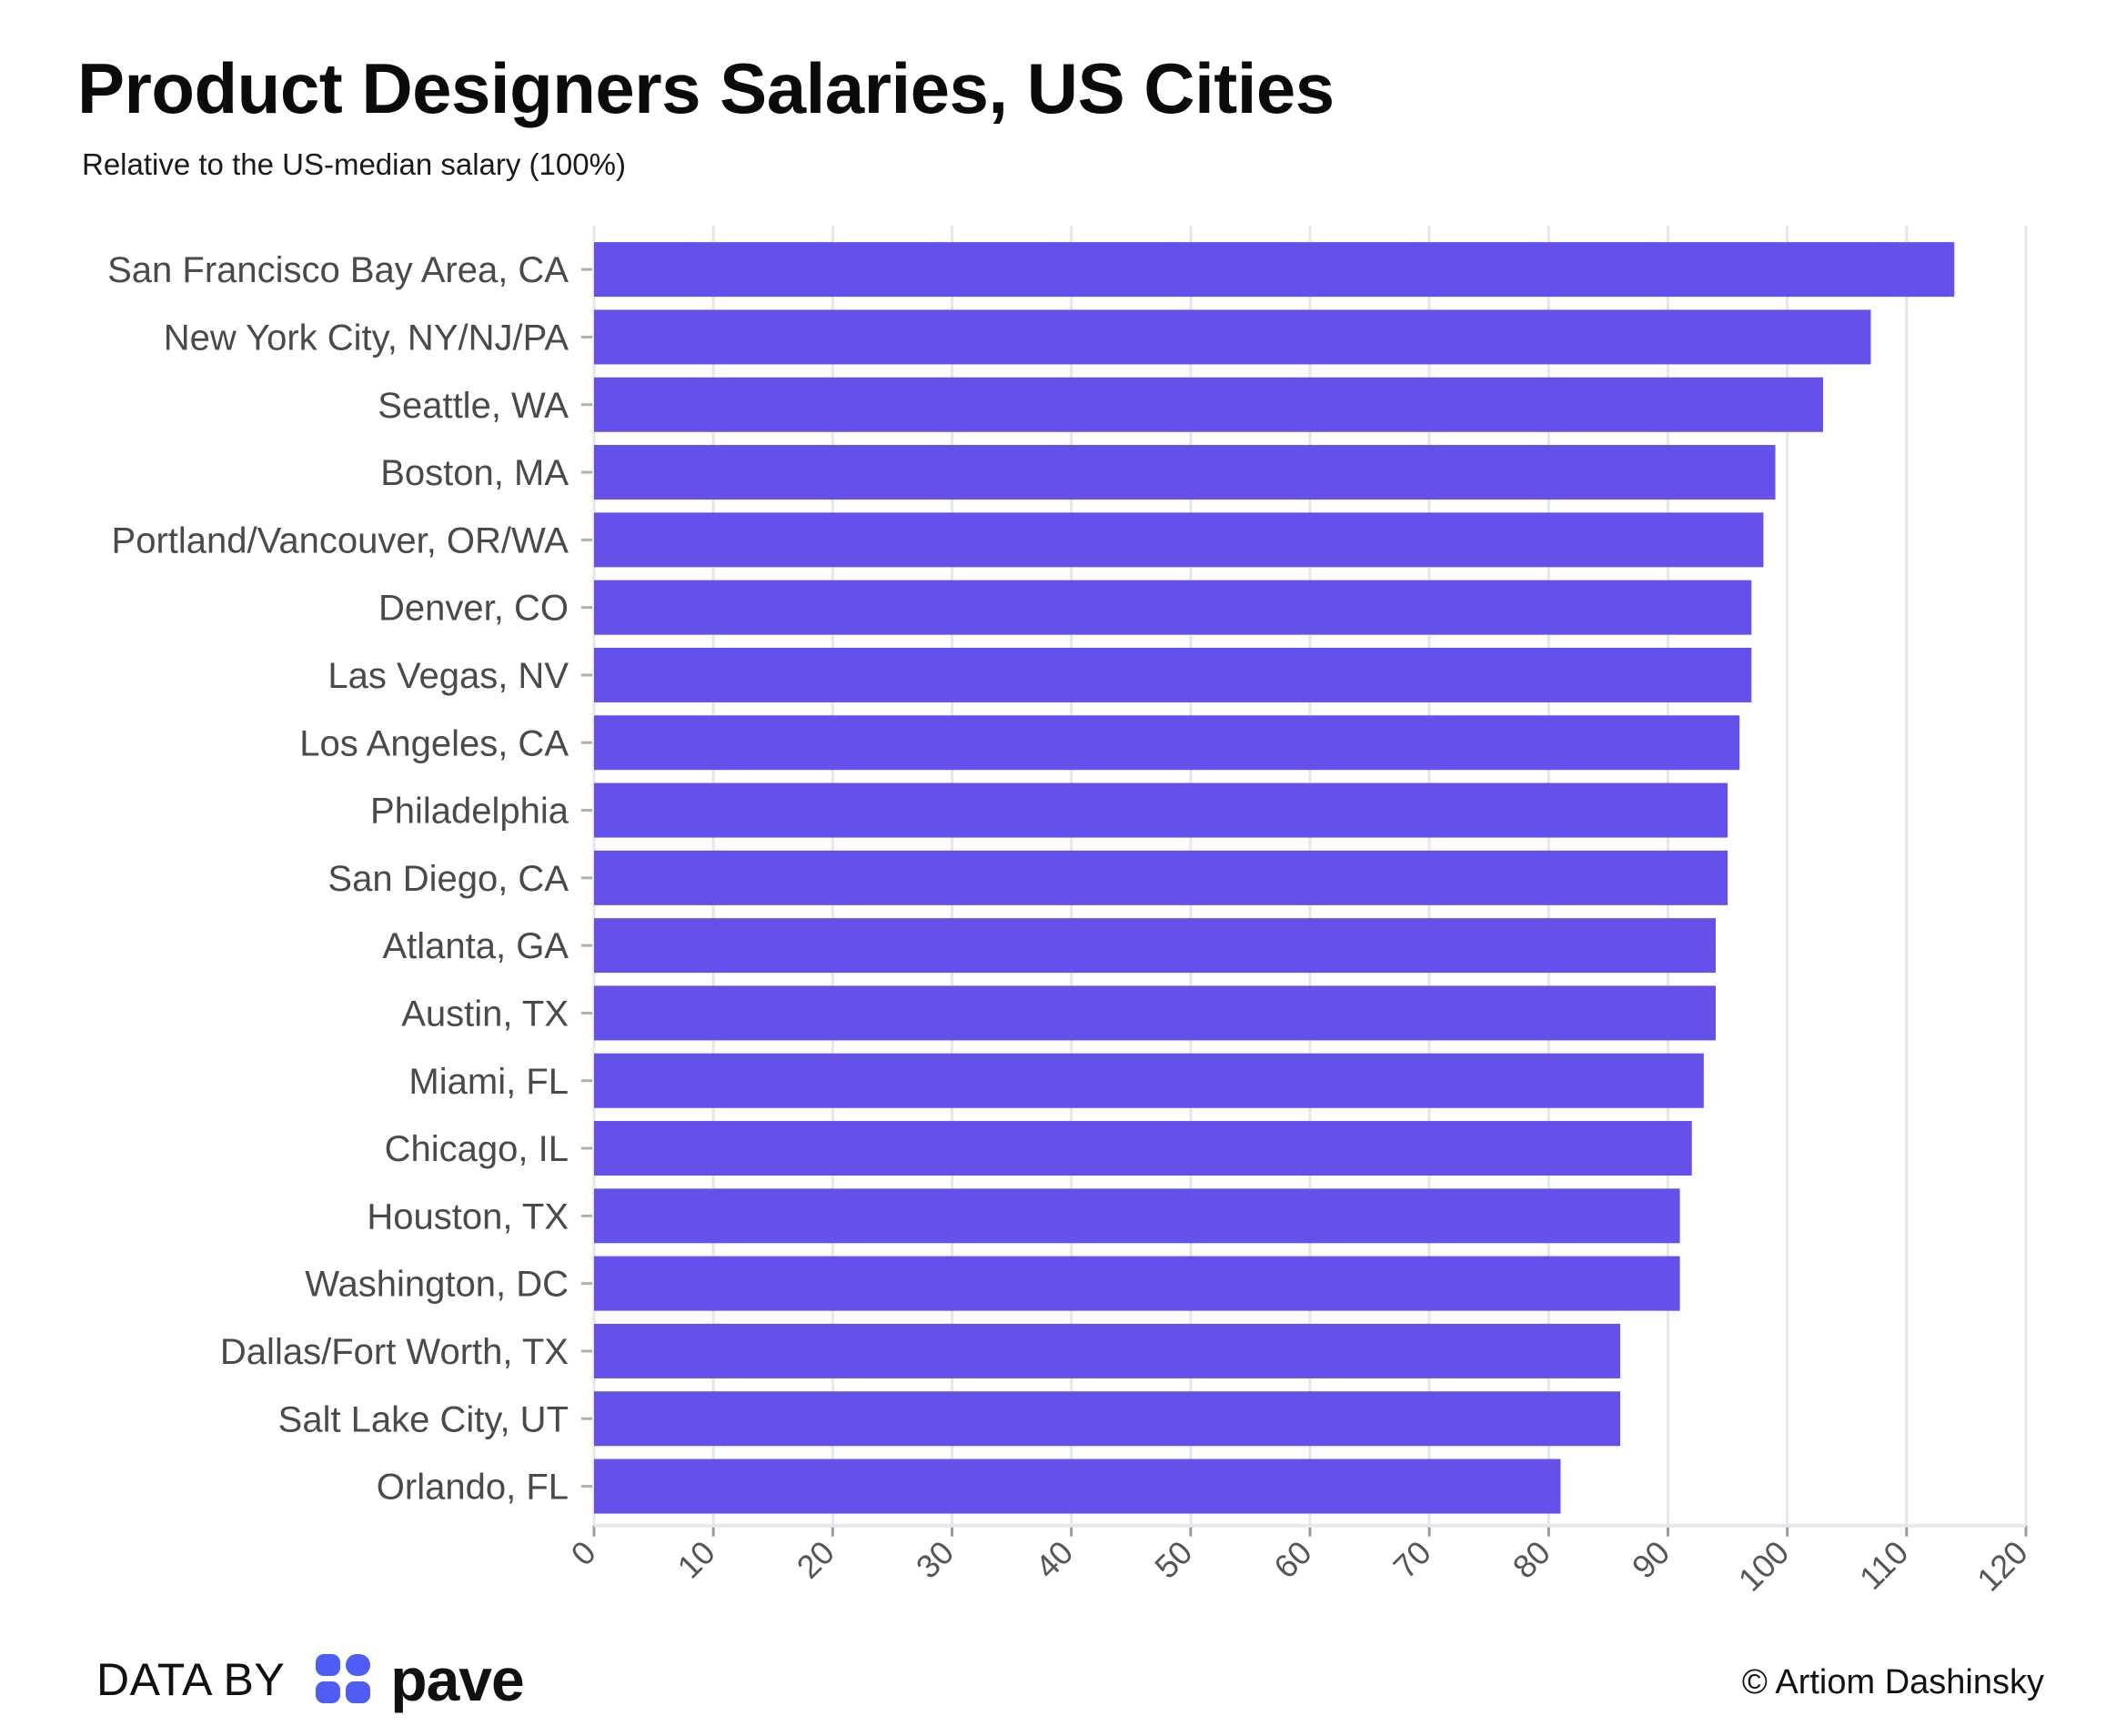 This screenshot has width=2126, height=1736. I want to click on x-tick-label: 50, so click(1173, 1559).